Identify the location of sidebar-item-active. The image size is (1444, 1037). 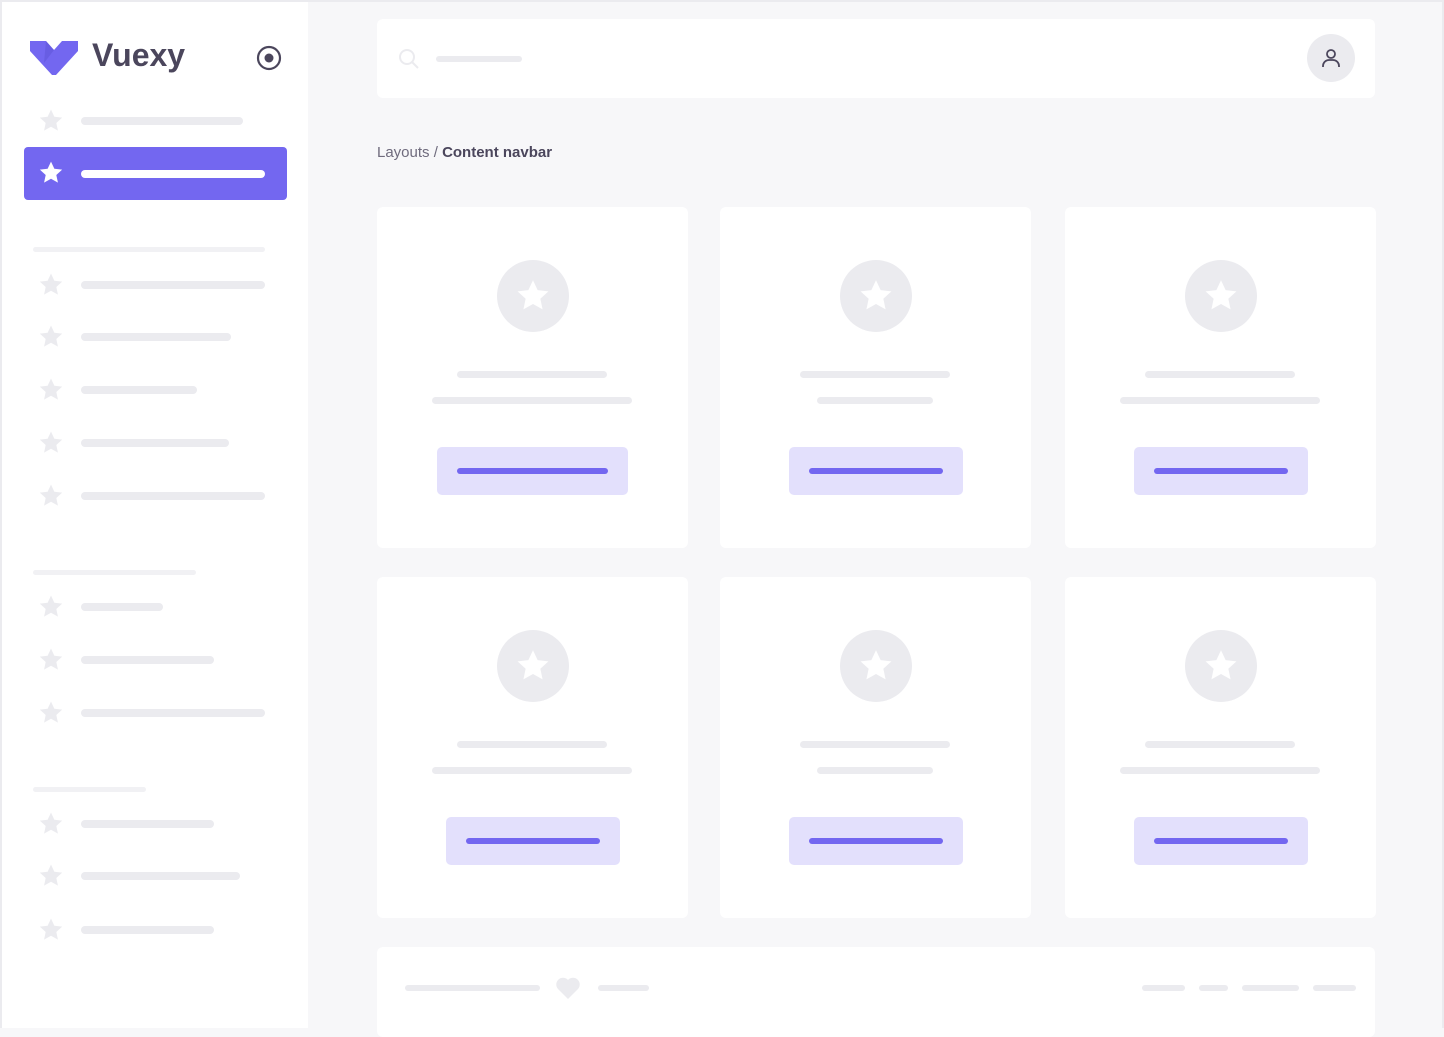
(155, 173).